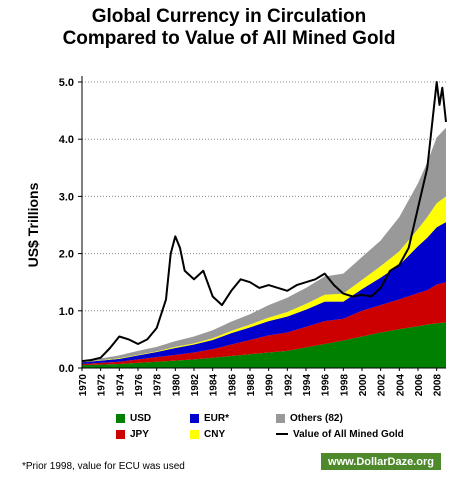  Describe the element at coordinates (66, 140) in the screenshot. I see `y-tick-label: 4.0` at that location.